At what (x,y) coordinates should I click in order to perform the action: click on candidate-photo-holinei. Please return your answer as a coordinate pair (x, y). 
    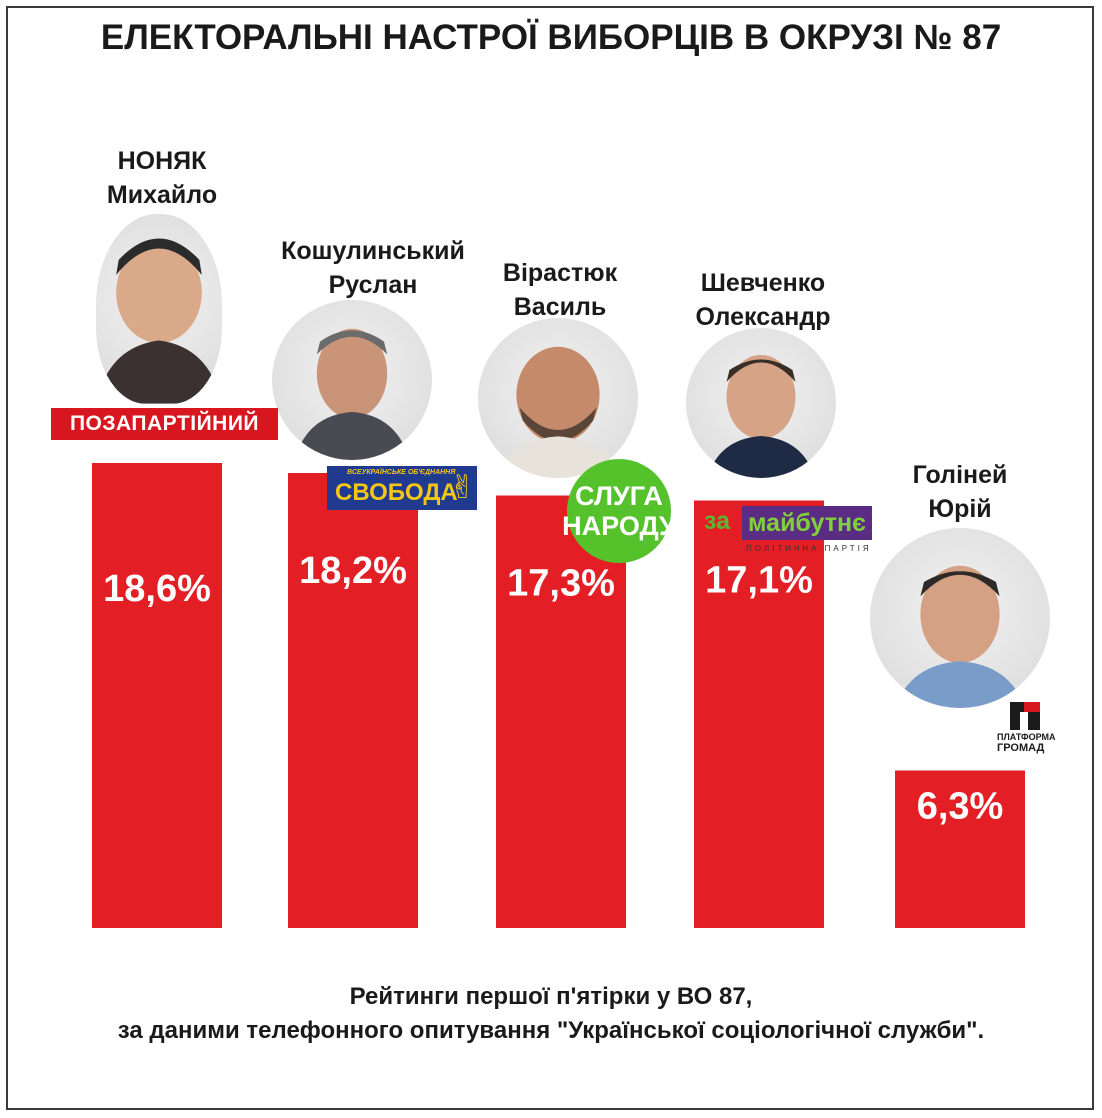
    Looking at the image, I should click on (960, 618).